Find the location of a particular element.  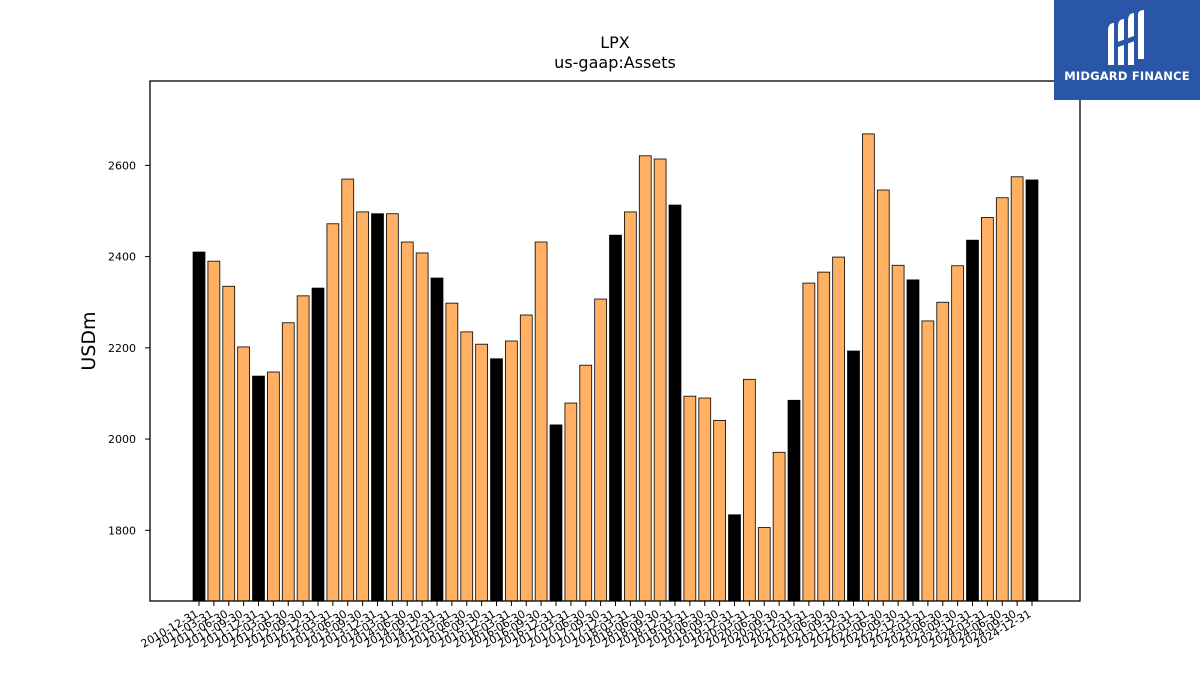

midgard-m-logo-icon is located at coordinates (1126, 37).